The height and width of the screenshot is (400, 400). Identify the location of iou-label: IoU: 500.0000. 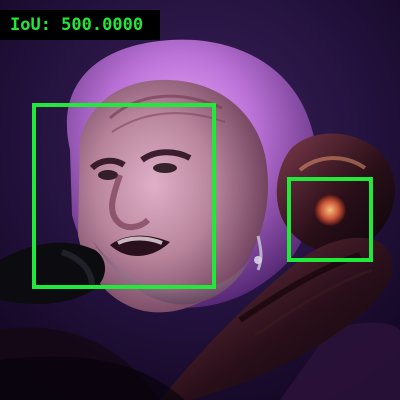
(80, 25).